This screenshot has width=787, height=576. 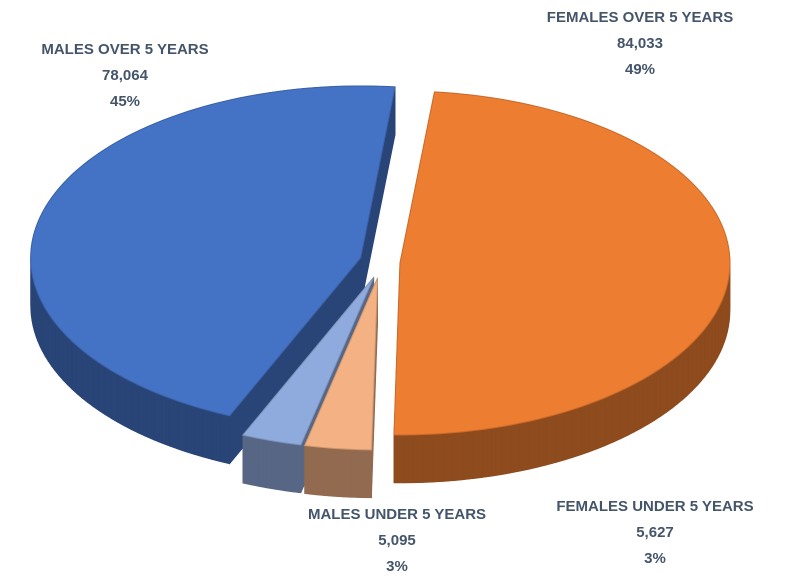 I want to click on slice-value: 5,627, so click(x=655, y=532).